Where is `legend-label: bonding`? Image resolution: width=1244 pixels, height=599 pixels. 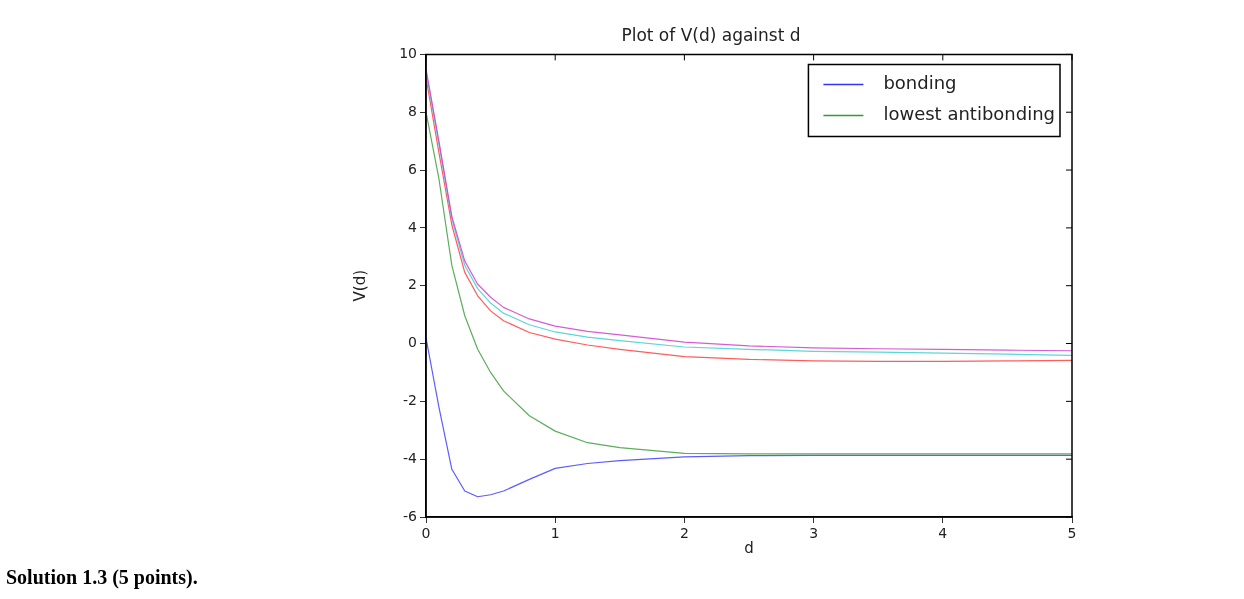
legend-label: bonding is located at coordinates (920, 83).